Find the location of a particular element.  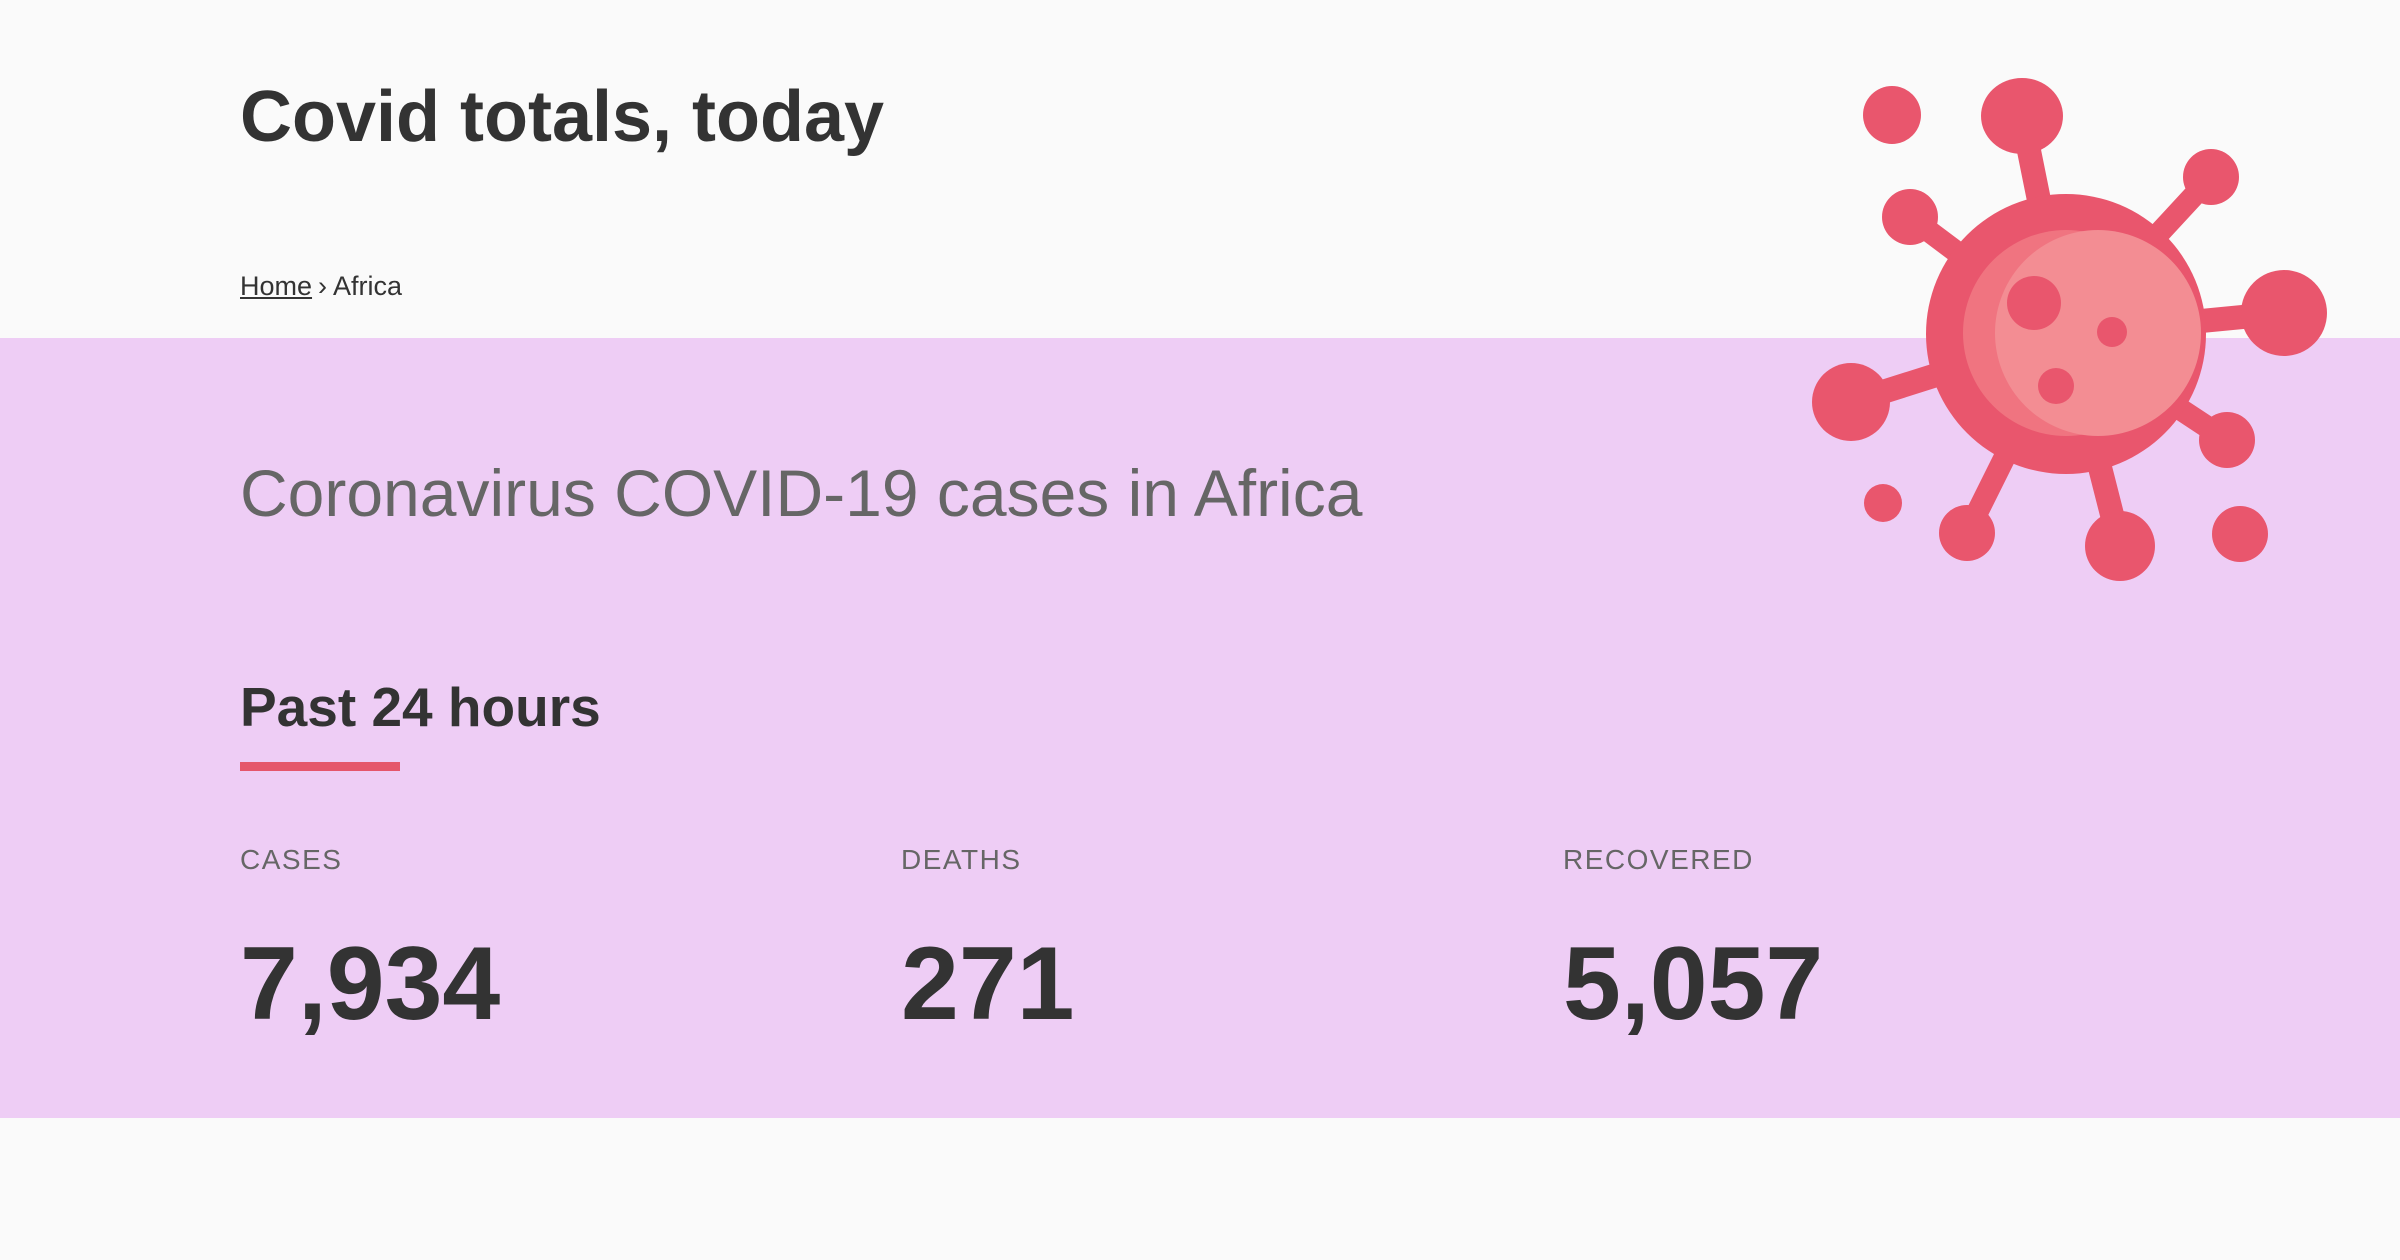

stat-deaths-value: 271 is located at coordinates (988, 984).